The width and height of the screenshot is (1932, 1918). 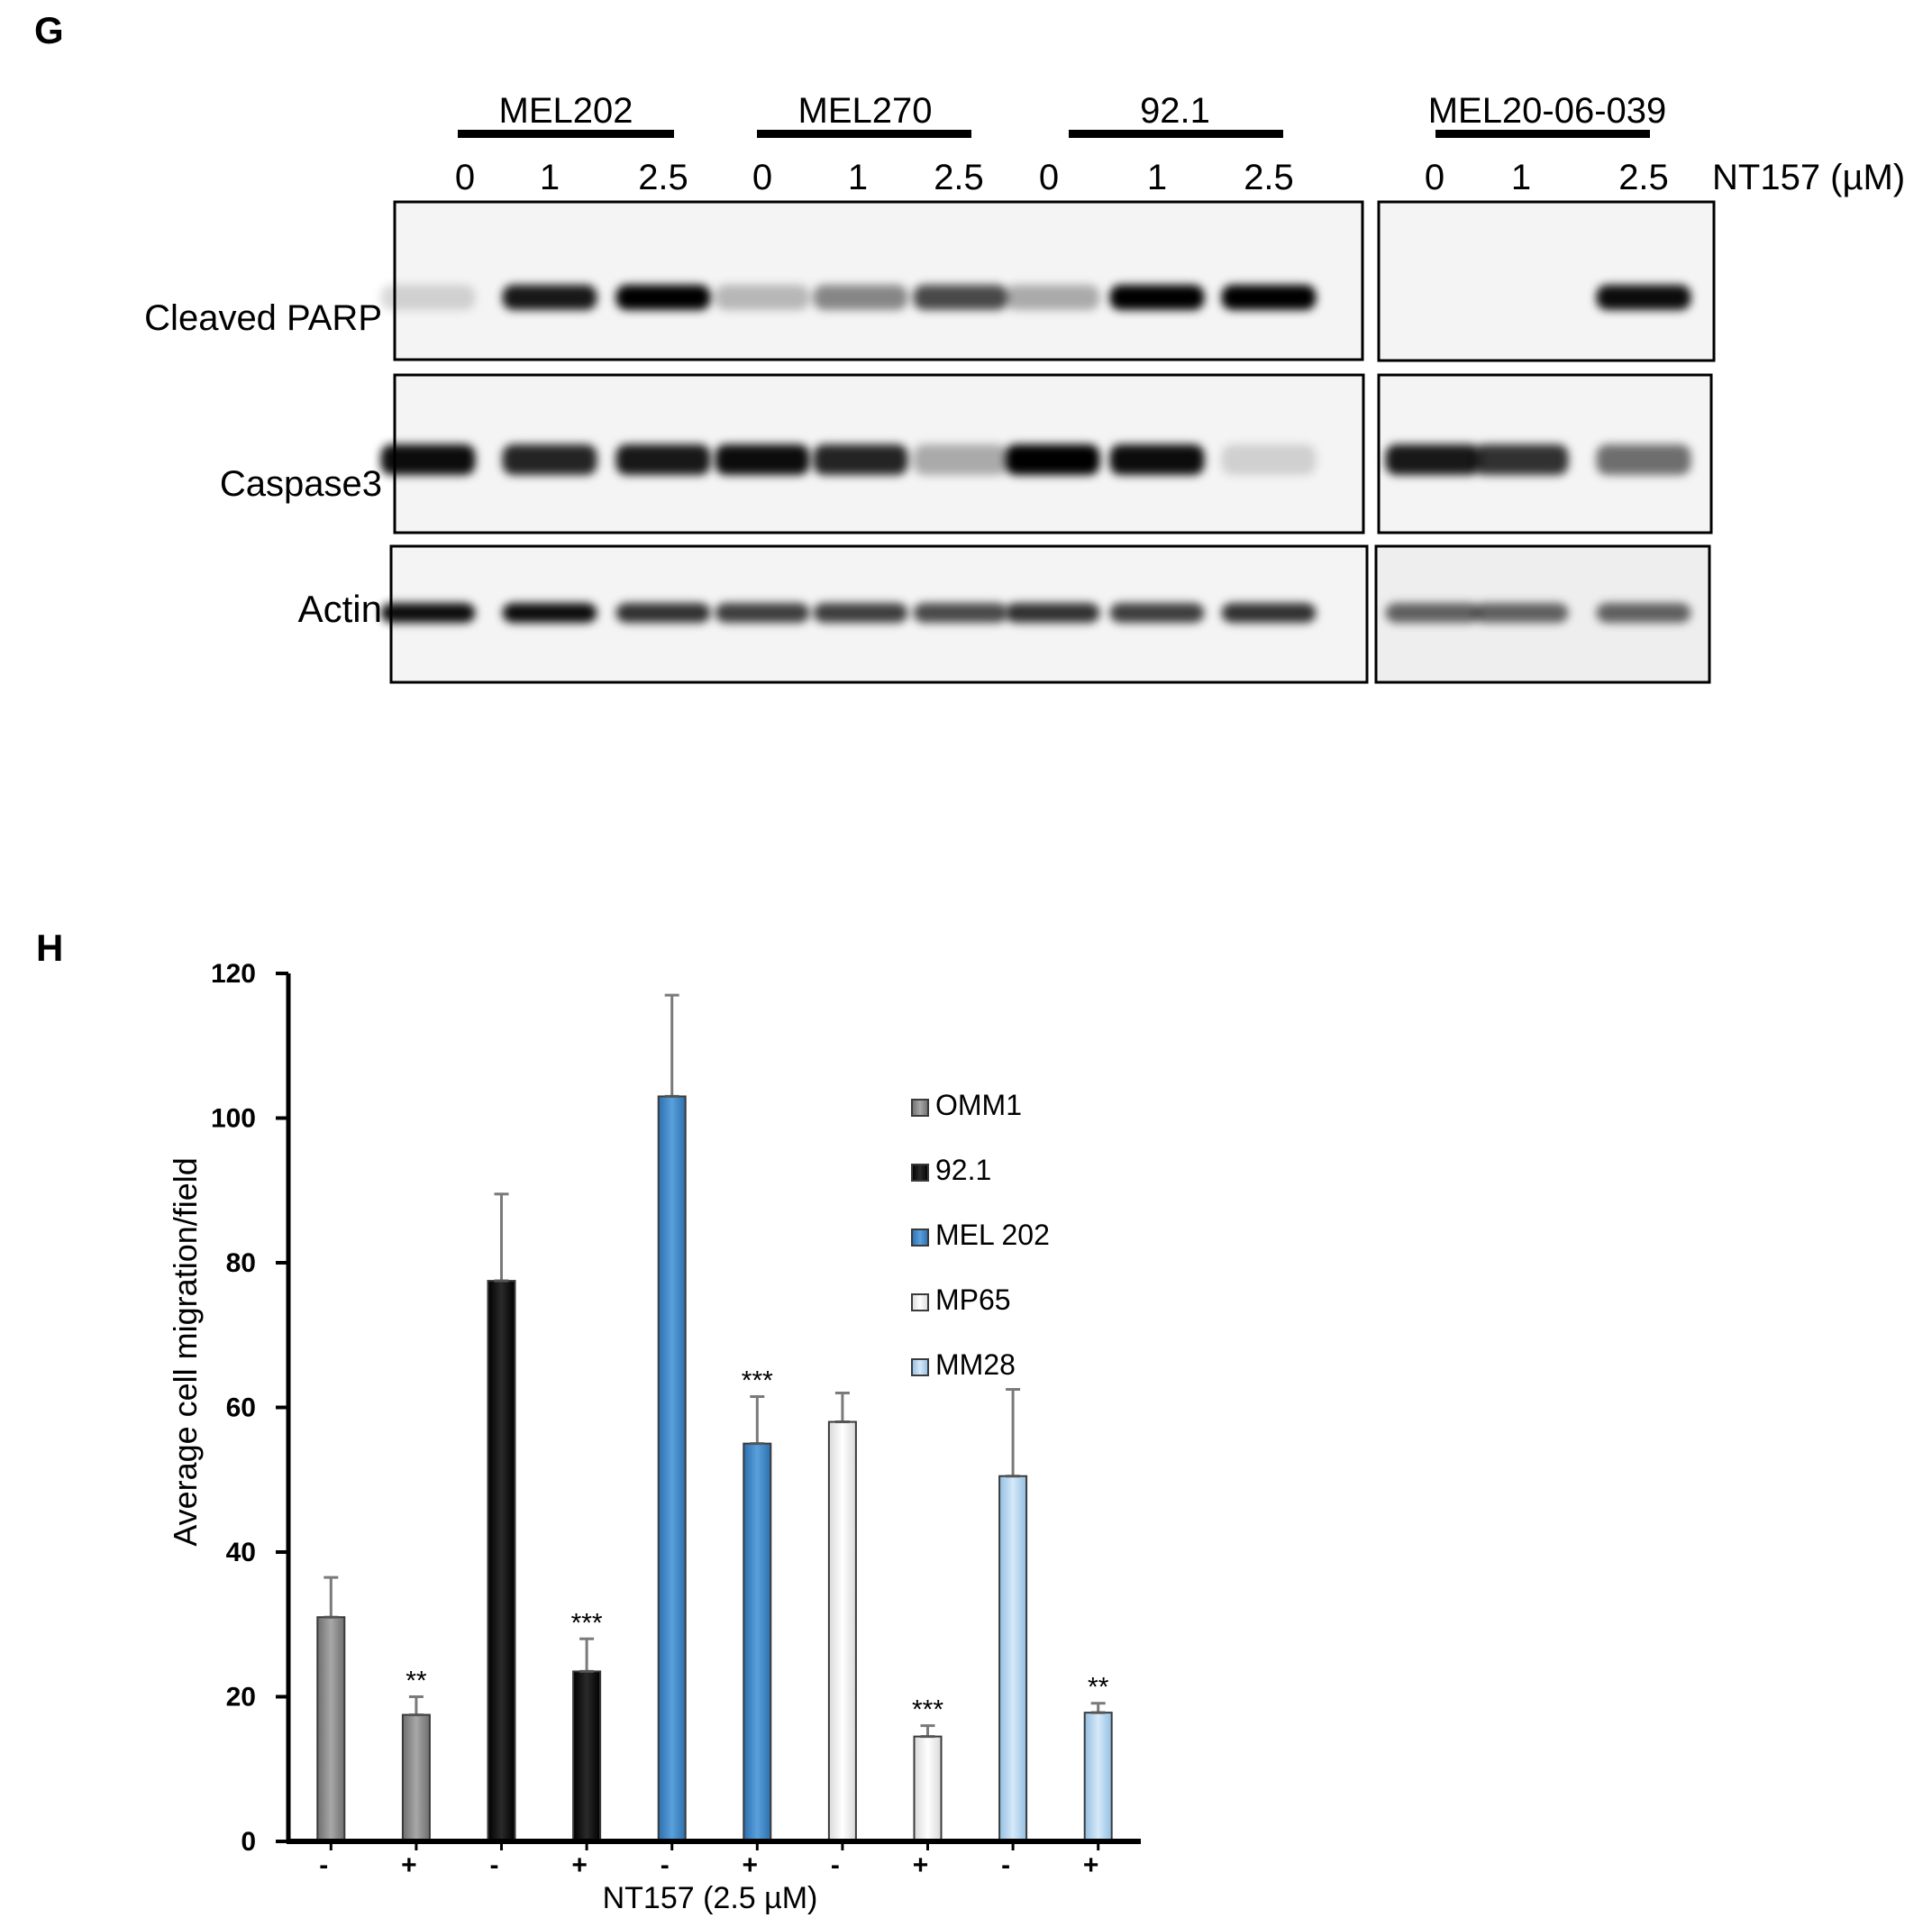 I want to click on cell-line-bar-mel270, so click(x=864, y=134).